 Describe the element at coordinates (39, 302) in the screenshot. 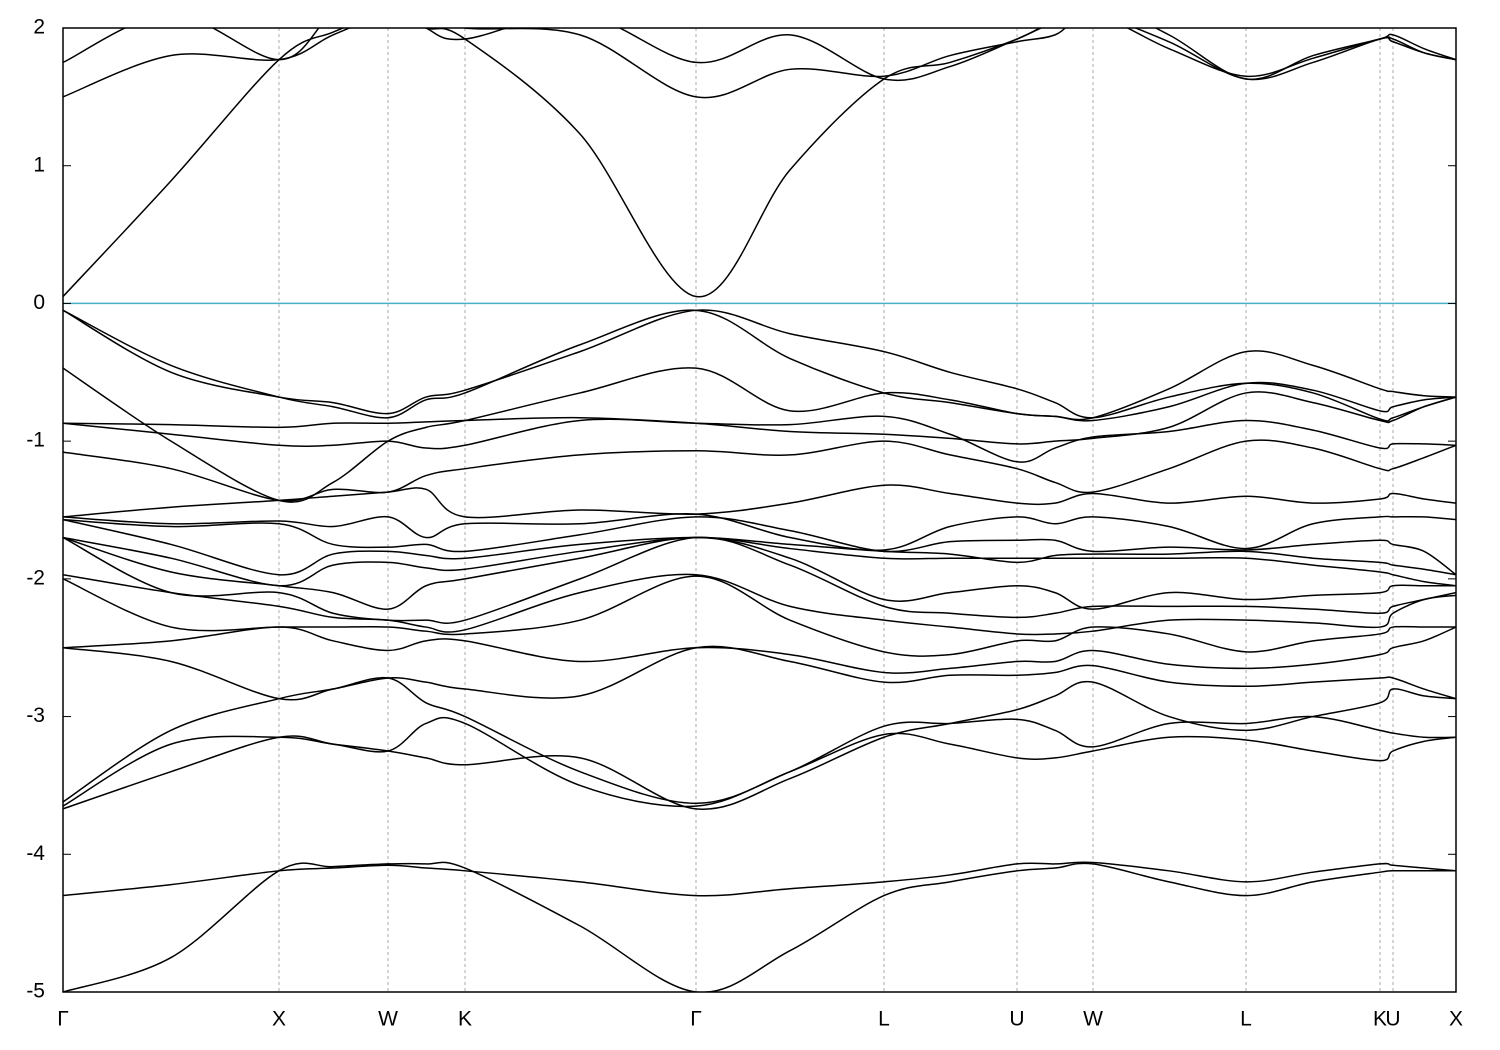

I see `y-tick-label: 0` at that location.